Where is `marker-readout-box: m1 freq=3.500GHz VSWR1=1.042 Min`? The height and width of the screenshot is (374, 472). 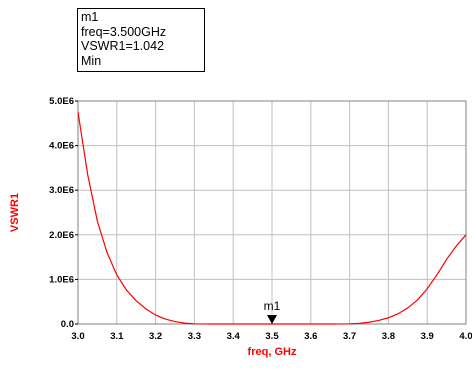 marker-readout-box: m1 freq=3.500GHz VSWR1=1.042 Min is located at coordinates (141, 40).